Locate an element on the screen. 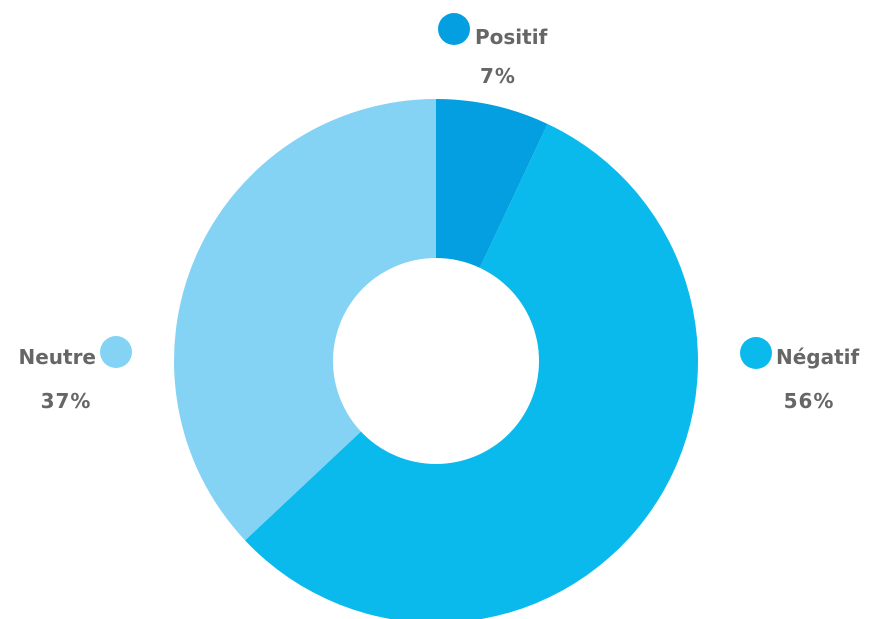 This screenshot has height=619, width=869. label-positif: Positif 7% is located at coordinates (493, 50).